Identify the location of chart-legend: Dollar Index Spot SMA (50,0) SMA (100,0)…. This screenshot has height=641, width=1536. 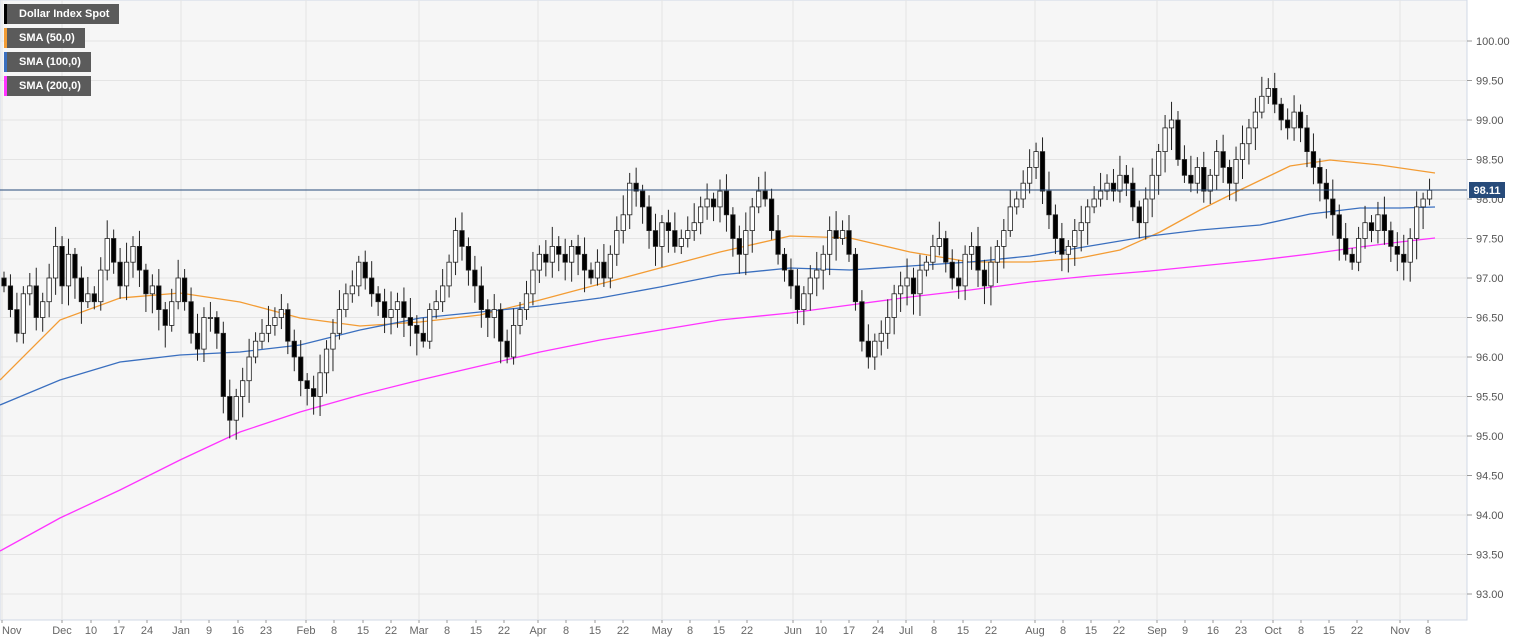
(62, 52).